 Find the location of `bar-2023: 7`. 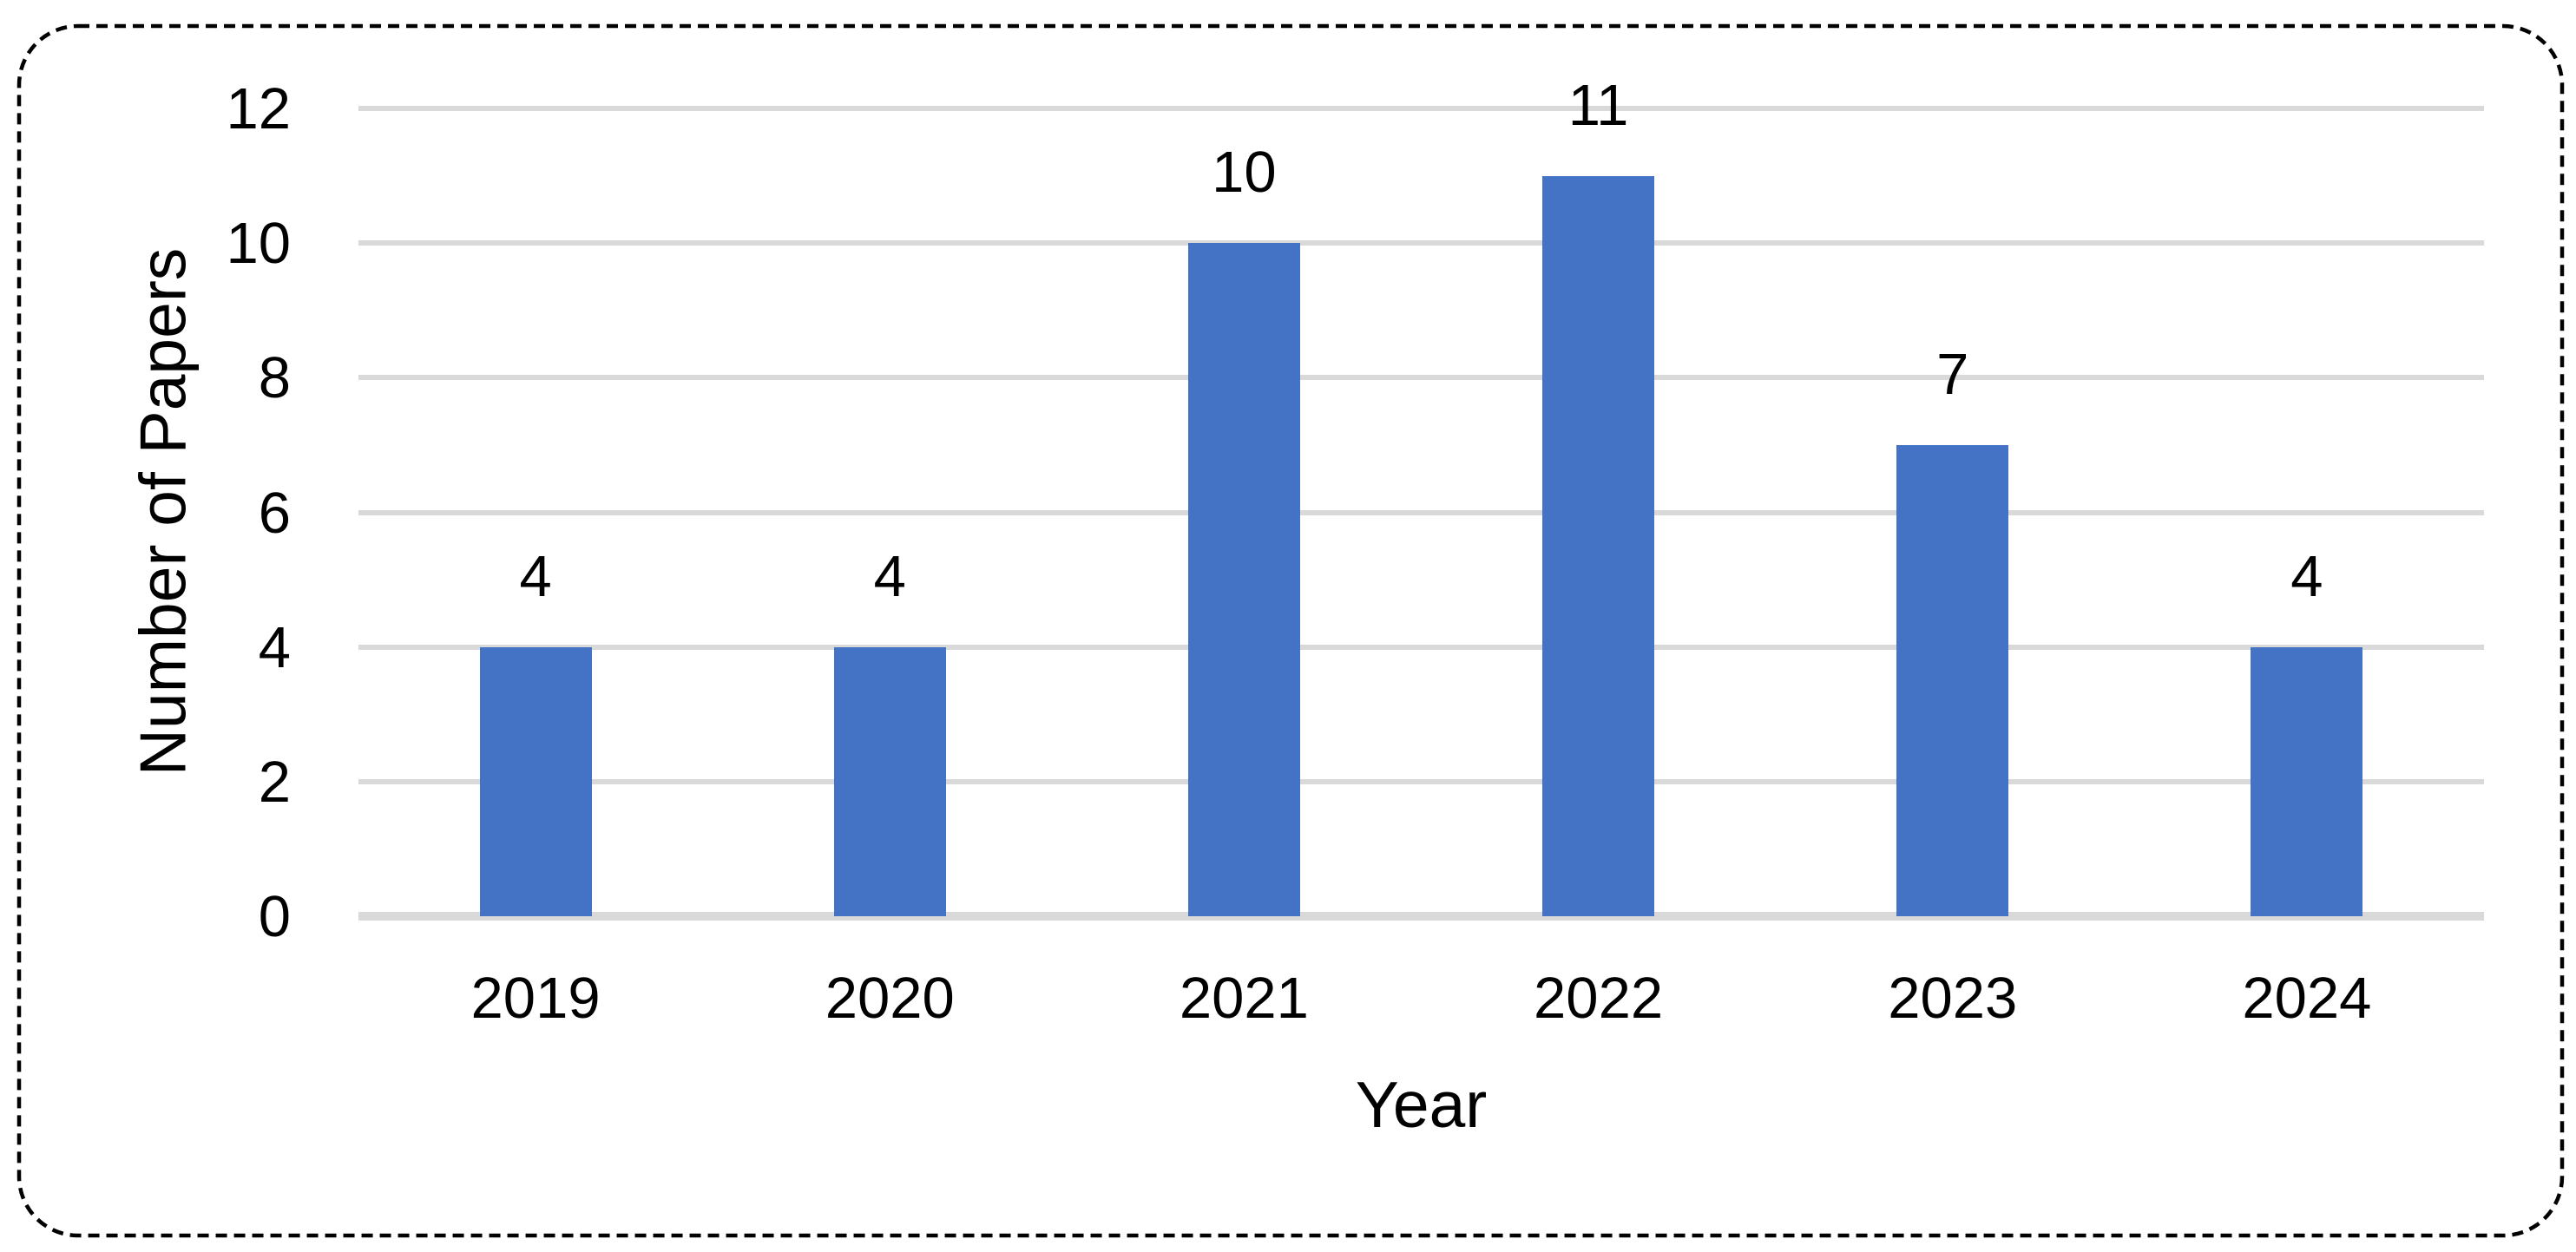

bar-2023: 7 is located at coordinates (1953, 630).